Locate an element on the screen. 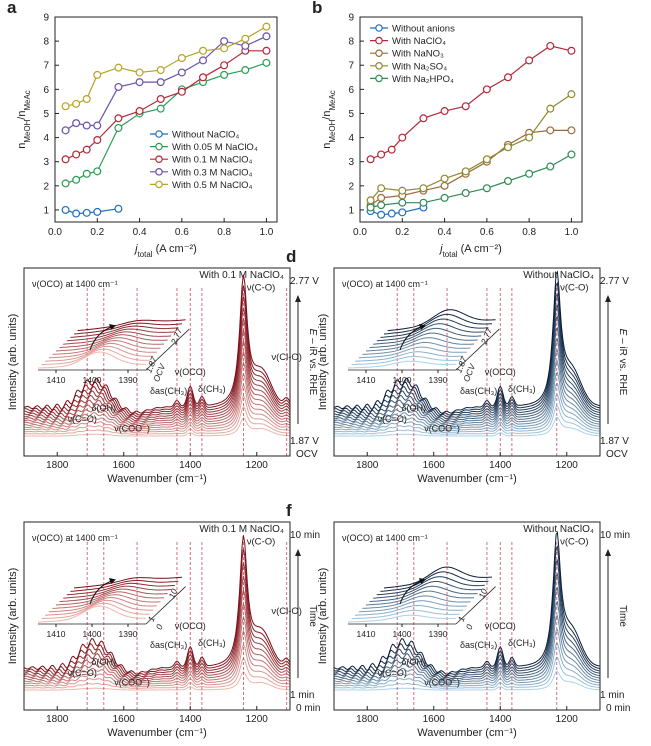 The image size is (651, 746). x-axis-label-b-part-2: (A cm⁻²) is located at coordinates (480, 249).